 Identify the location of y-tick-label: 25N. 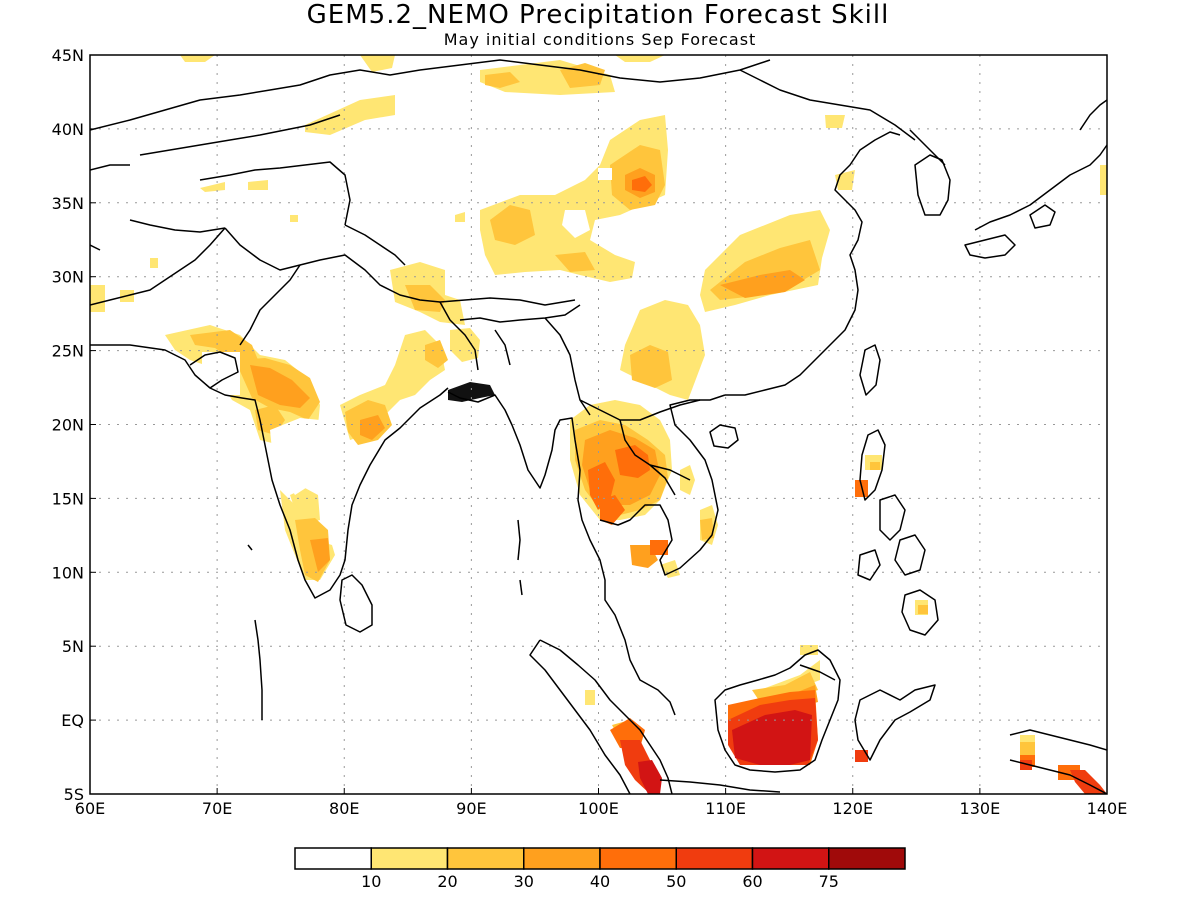
(68, 351).